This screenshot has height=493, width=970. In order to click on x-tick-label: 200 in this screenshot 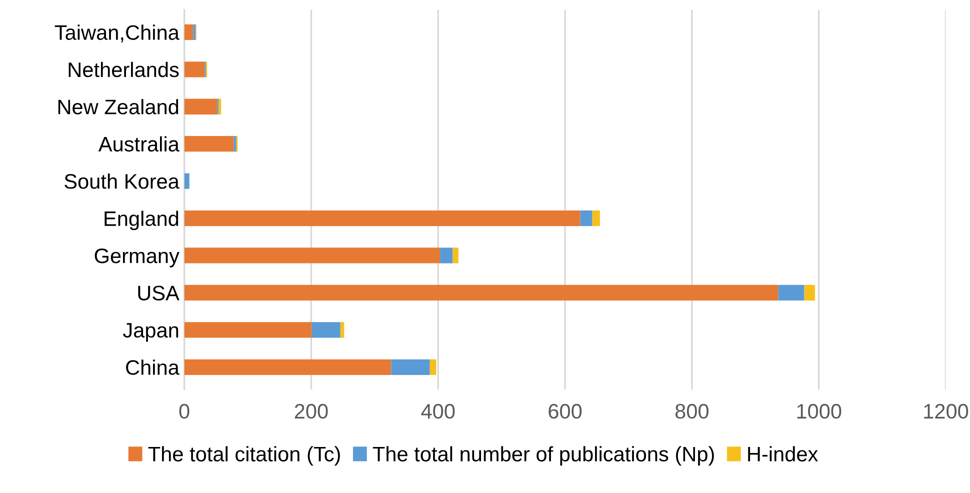, I will do `click(311, 411)`.